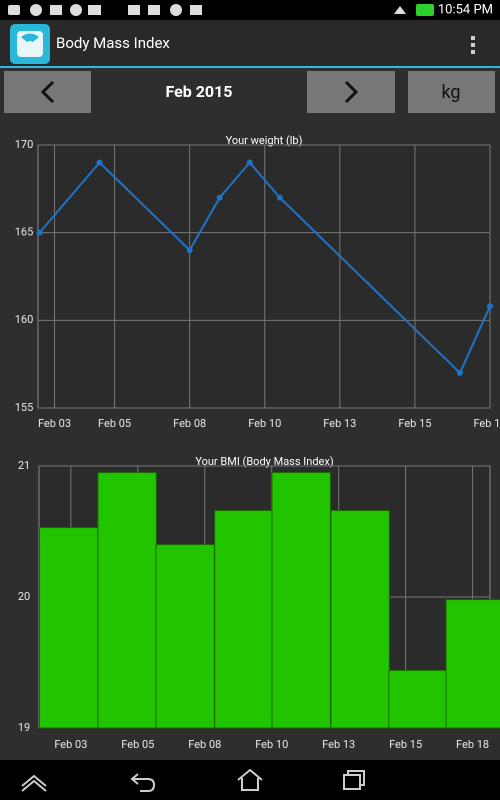 This screenshot has width=500, height=800. Describe the element at coordinates (24, 407) in the screenshot. I see `y-tick-label: 155` at that location.